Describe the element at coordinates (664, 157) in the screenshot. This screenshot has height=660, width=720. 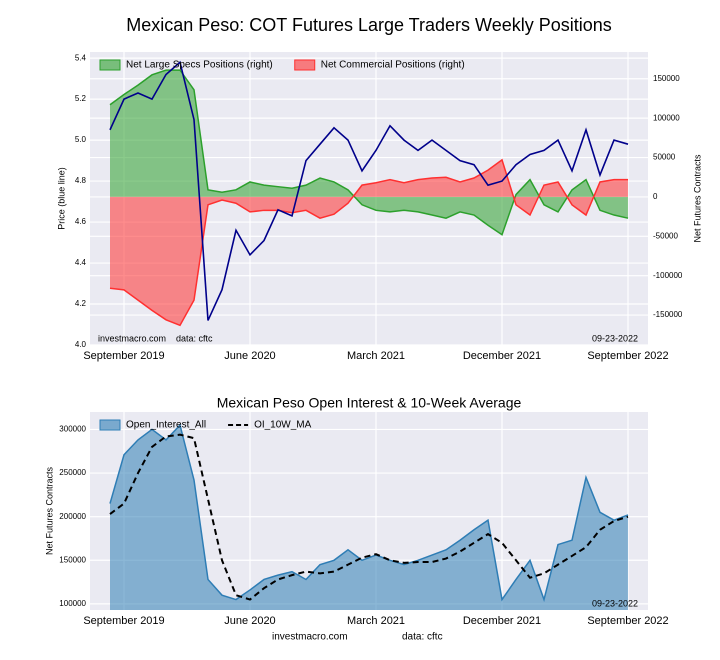
I see `y2-tick-label: 50000` at that location.